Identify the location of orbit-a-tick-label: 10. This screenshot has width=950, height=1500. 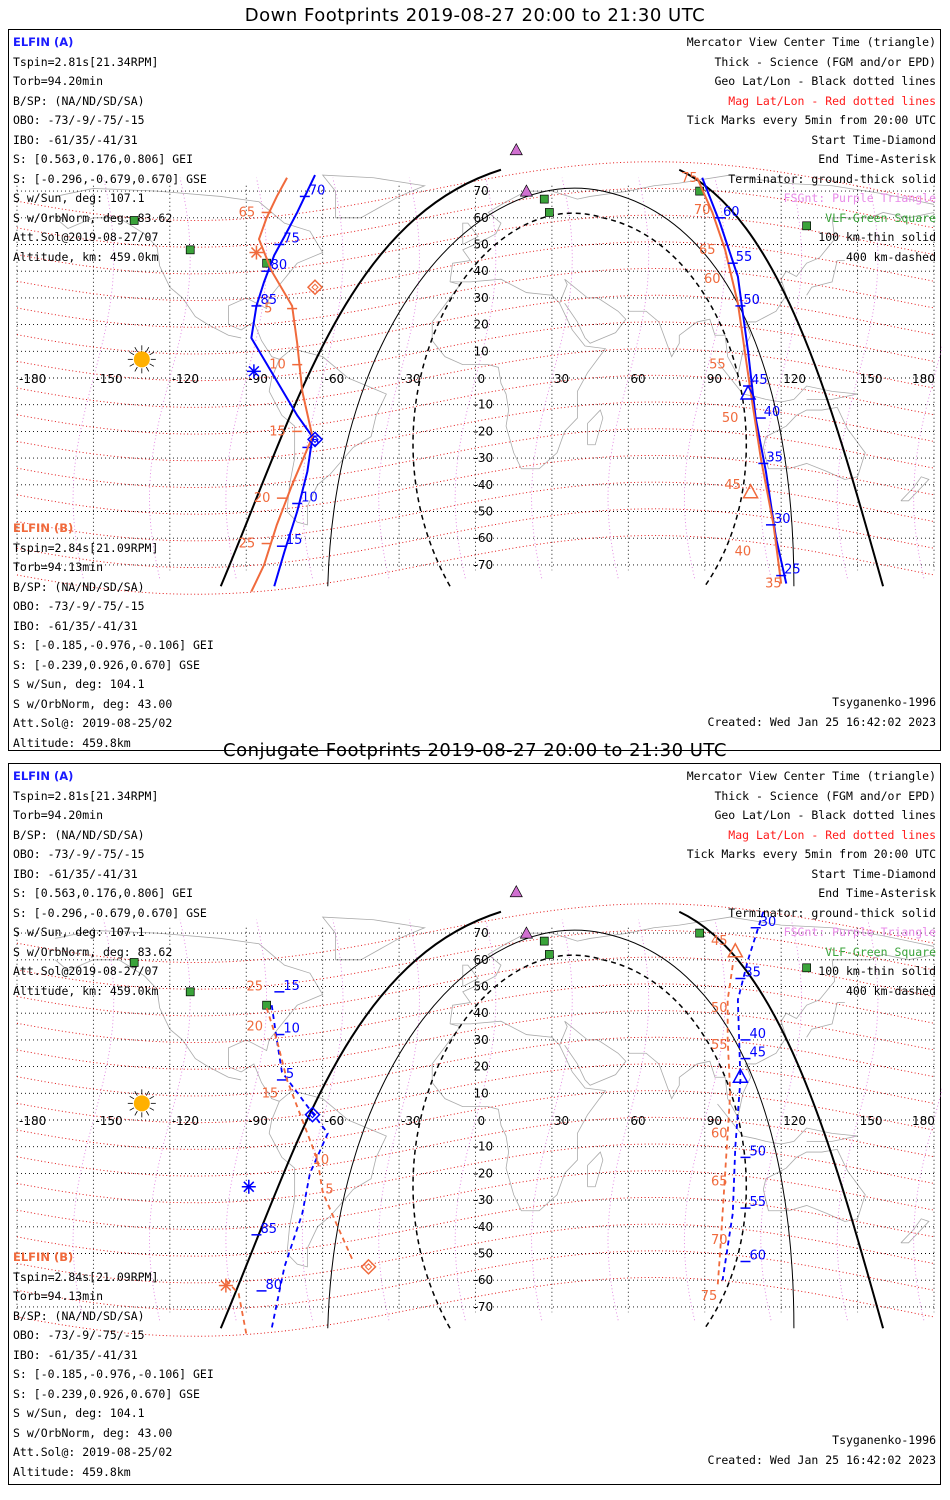
(291, 1029).